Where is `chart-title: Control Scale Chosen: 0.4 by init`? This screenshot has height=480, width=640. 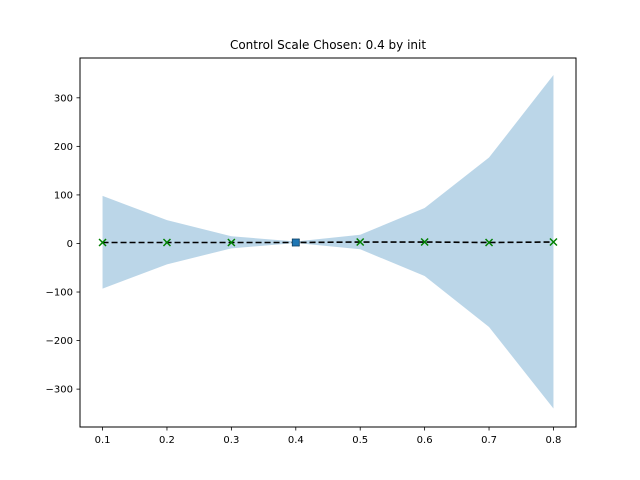
chart-title: Control Scale Chosen: 0.4 by init is located at coordinates (328, 45).